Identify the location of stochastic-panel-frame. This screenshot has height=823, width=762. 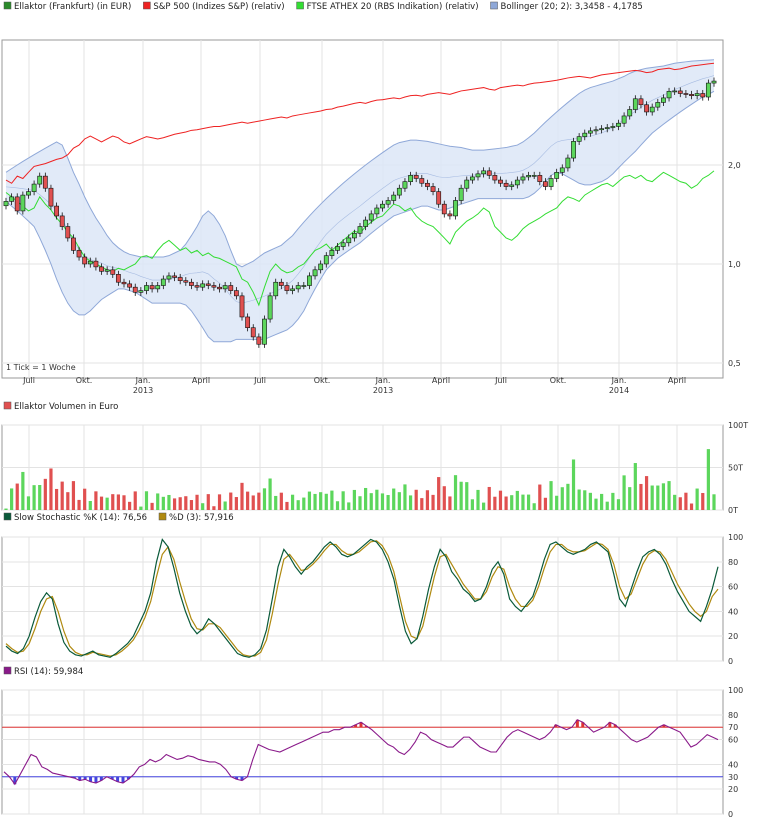
(362, 599).